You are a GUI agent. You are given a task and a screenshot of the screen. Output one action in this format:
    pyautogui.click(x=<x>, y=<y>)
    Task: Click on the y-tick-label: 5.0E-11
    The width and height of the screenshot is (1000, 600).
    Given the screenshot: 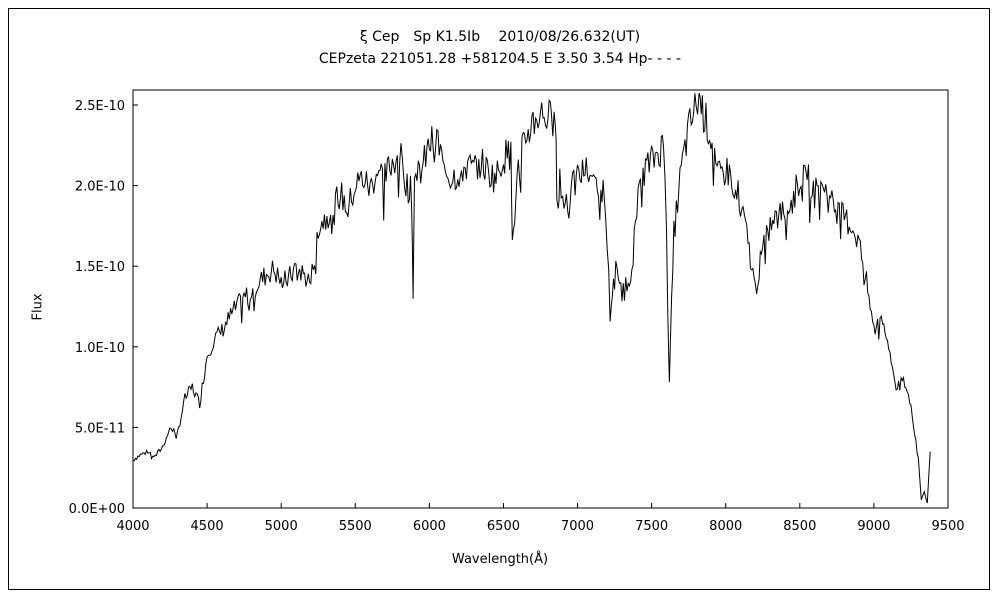 What is the action you would take?
    pyautogui.click(x=100, y=428)
    